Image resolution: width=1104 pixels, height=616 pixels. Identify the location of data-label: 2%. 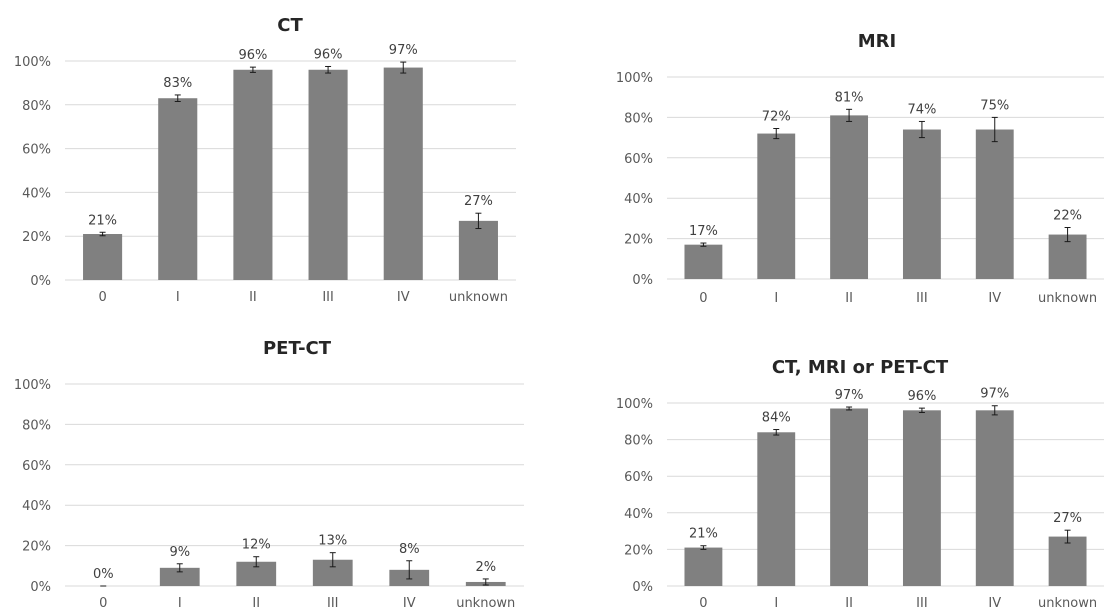
(485, 567).